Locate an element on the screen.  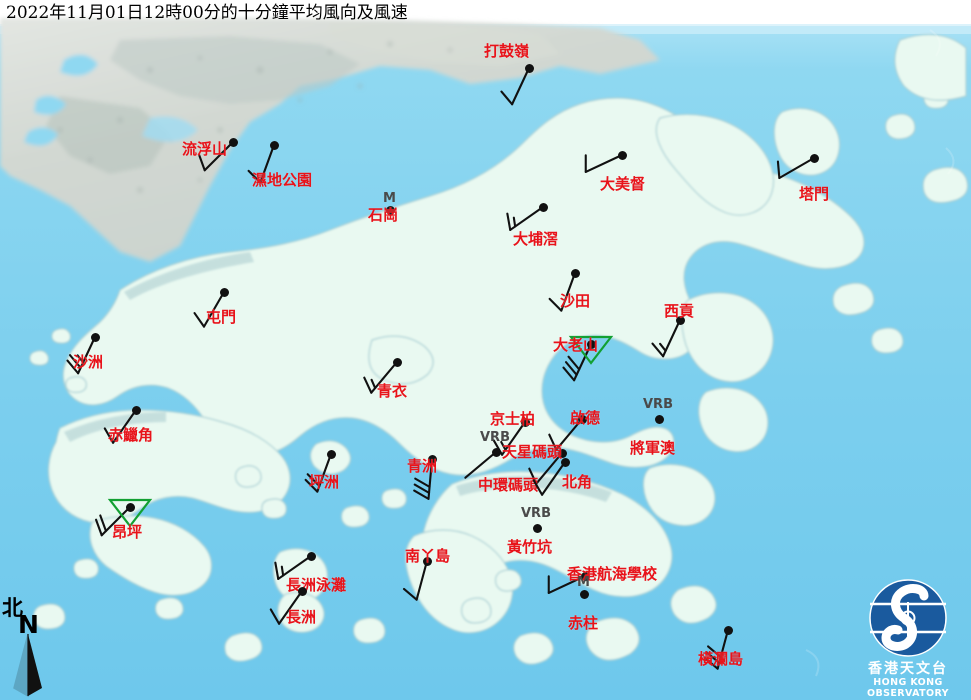
station-name-label: 長洲 is located at coordinates (301, 617).